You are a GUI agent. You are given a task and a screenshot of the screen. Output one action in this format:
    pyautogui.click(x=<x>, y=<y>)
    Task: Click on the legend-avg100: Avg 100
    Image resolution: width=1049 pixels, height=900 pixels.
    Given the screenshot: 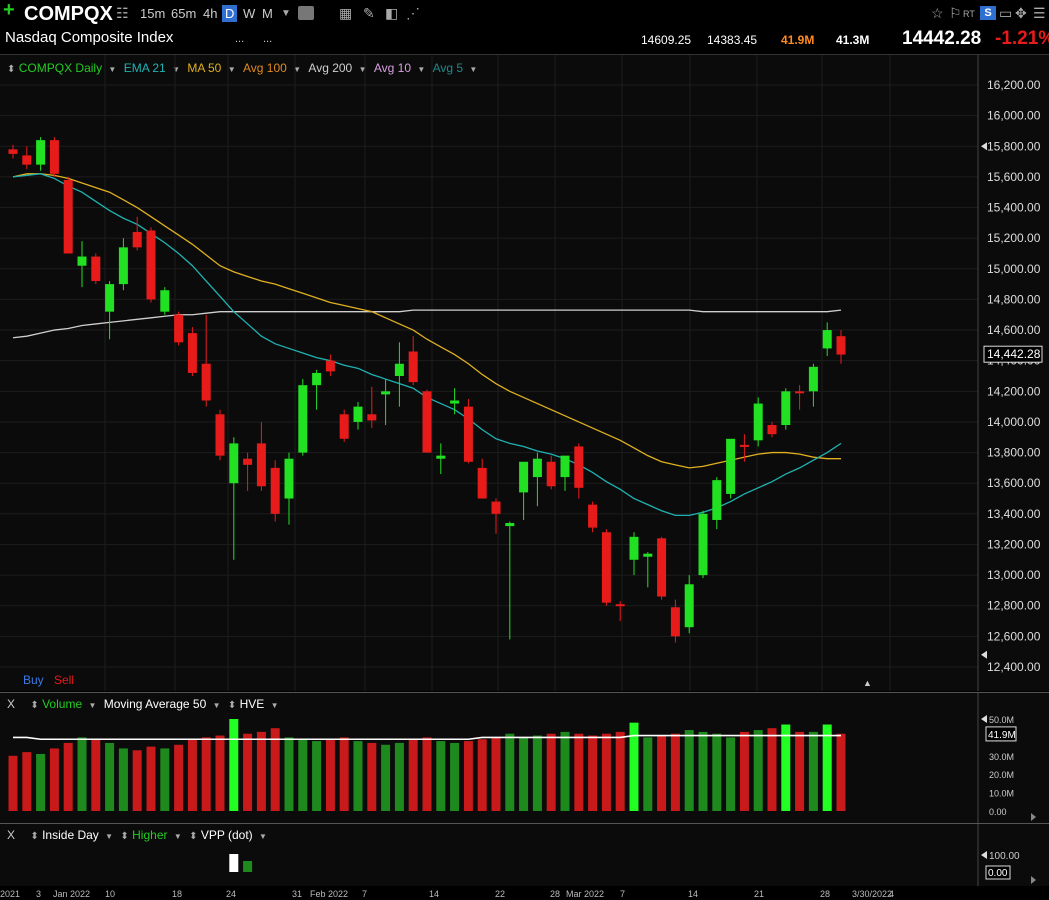 What is the action you would take?
    pyautogui.click(x=264, y=68)
    